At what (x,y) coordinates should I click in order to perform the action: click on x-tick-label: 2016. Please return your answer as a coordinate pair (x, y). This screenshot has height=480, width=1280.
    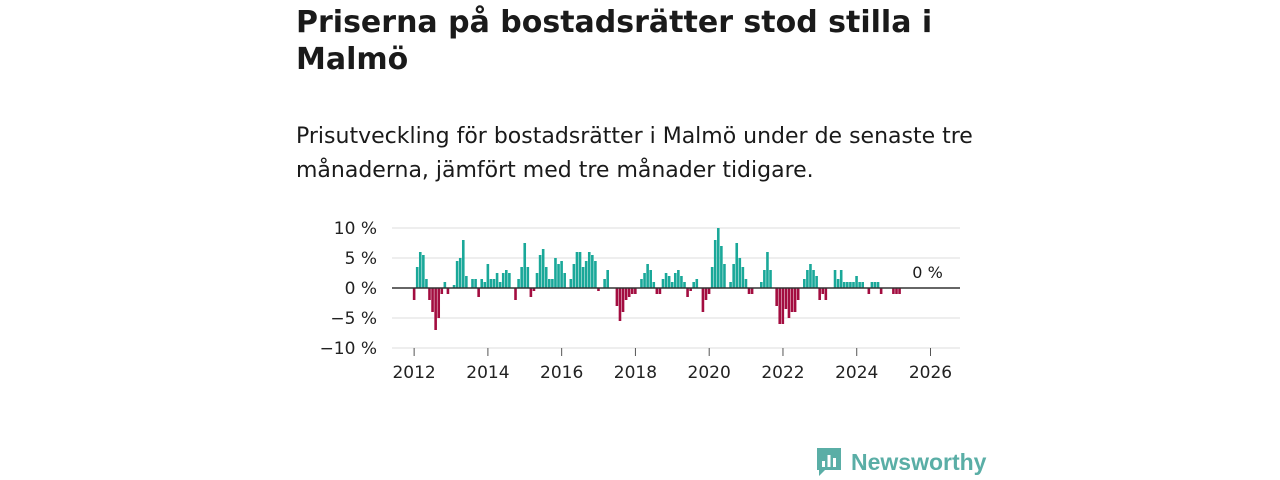
    Looking at the image, I should click on (561, 373).